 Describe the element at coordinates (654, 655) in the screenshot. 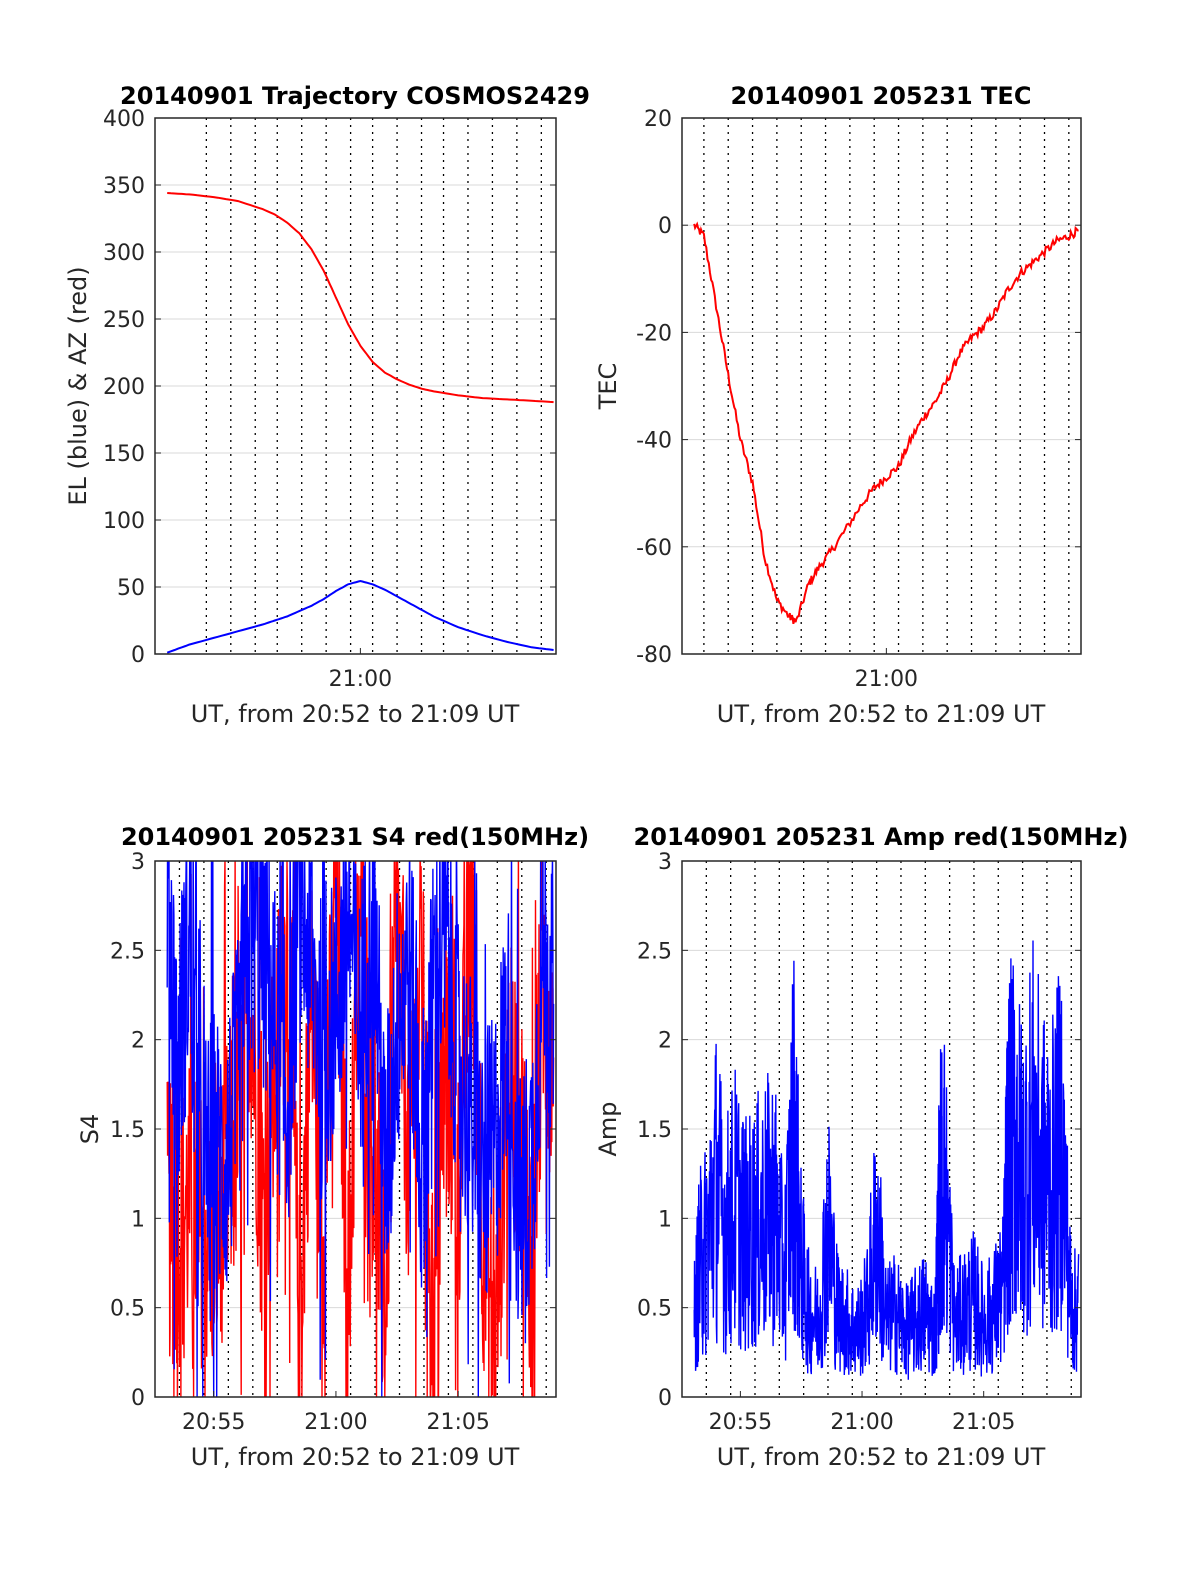

I see `y-tick-label: -80` at that location.